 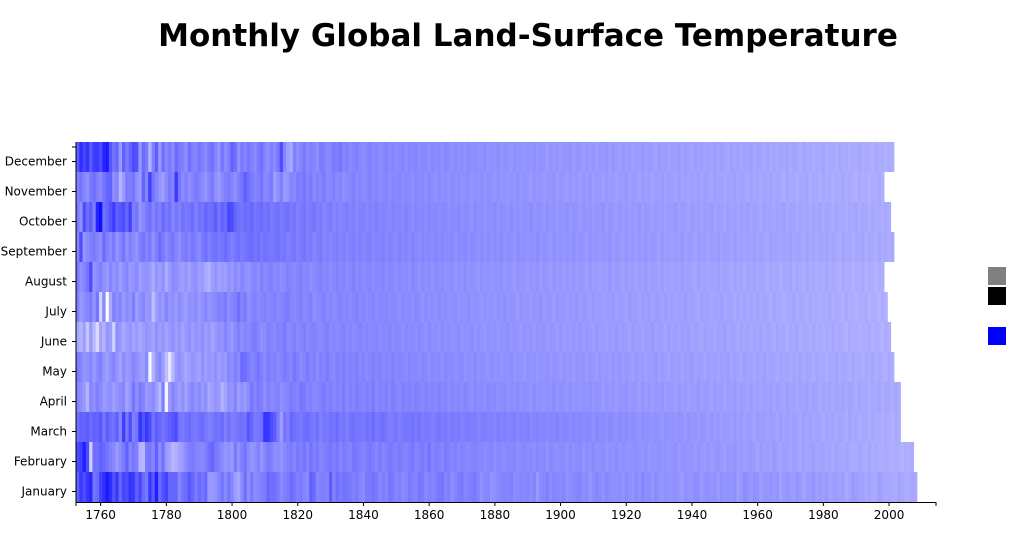 I want to click on legend-swatch, so click(x=997, y=276).